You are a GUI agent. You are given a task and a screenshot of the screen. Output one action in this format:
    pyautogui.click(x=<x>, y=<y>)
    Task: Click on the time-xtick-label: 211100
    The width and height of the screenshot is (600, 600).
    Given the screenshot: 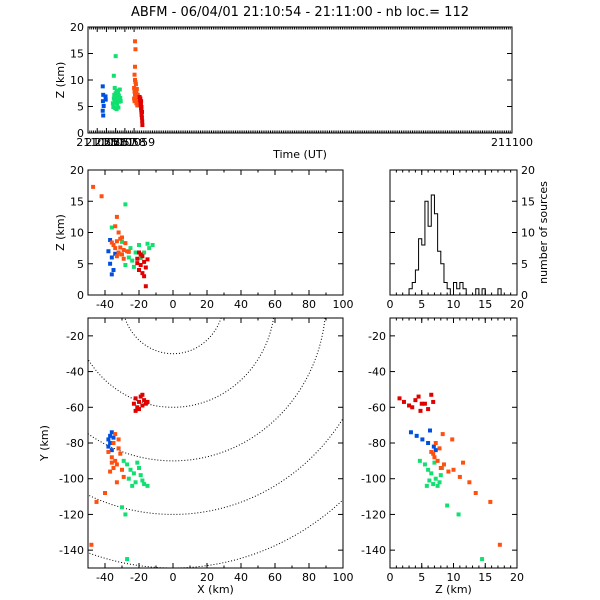 What is the action you would take?
    pyautogui.click(x=512, y=142)
    